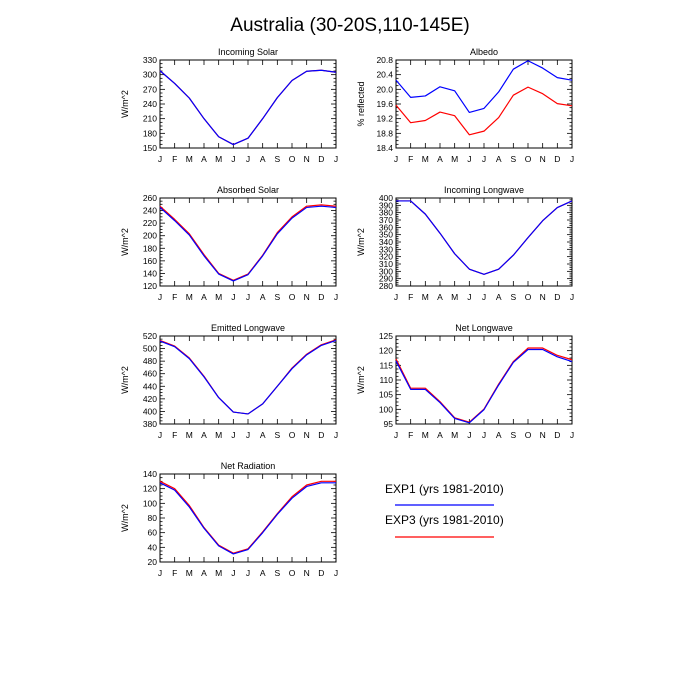  Describe the element at coordinates (150, 386) in the screenshot. I see `y-tick-label: 440` at that location.